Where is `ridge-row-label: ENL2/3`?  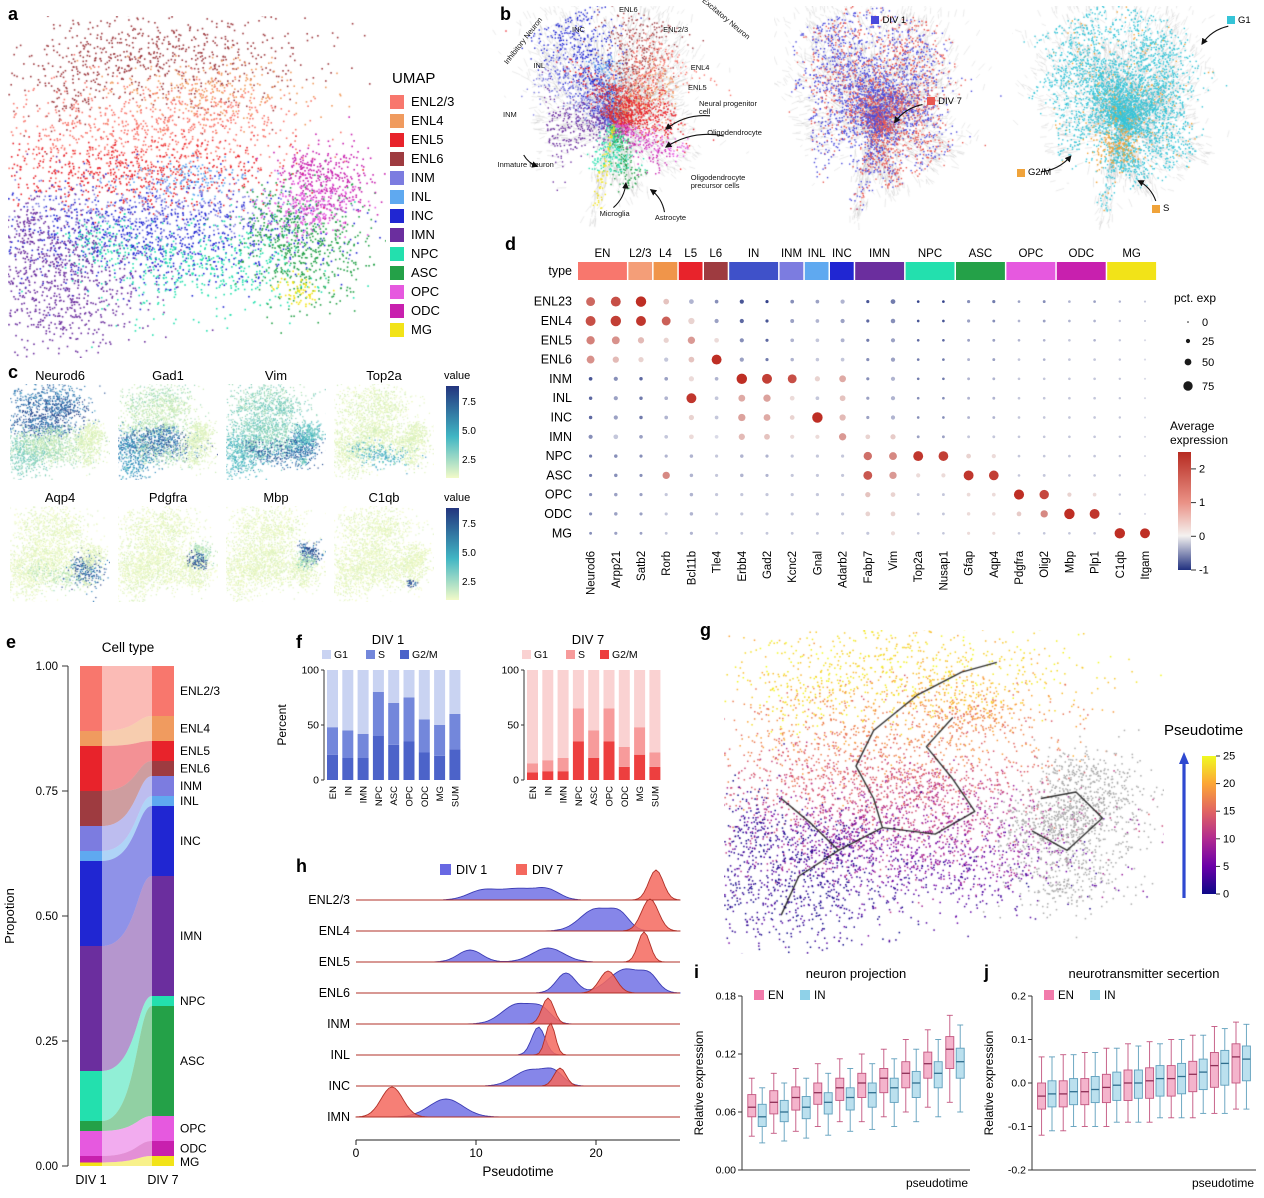
ridge-row-label: ENL2/3 is located at coordinates (329, 900).